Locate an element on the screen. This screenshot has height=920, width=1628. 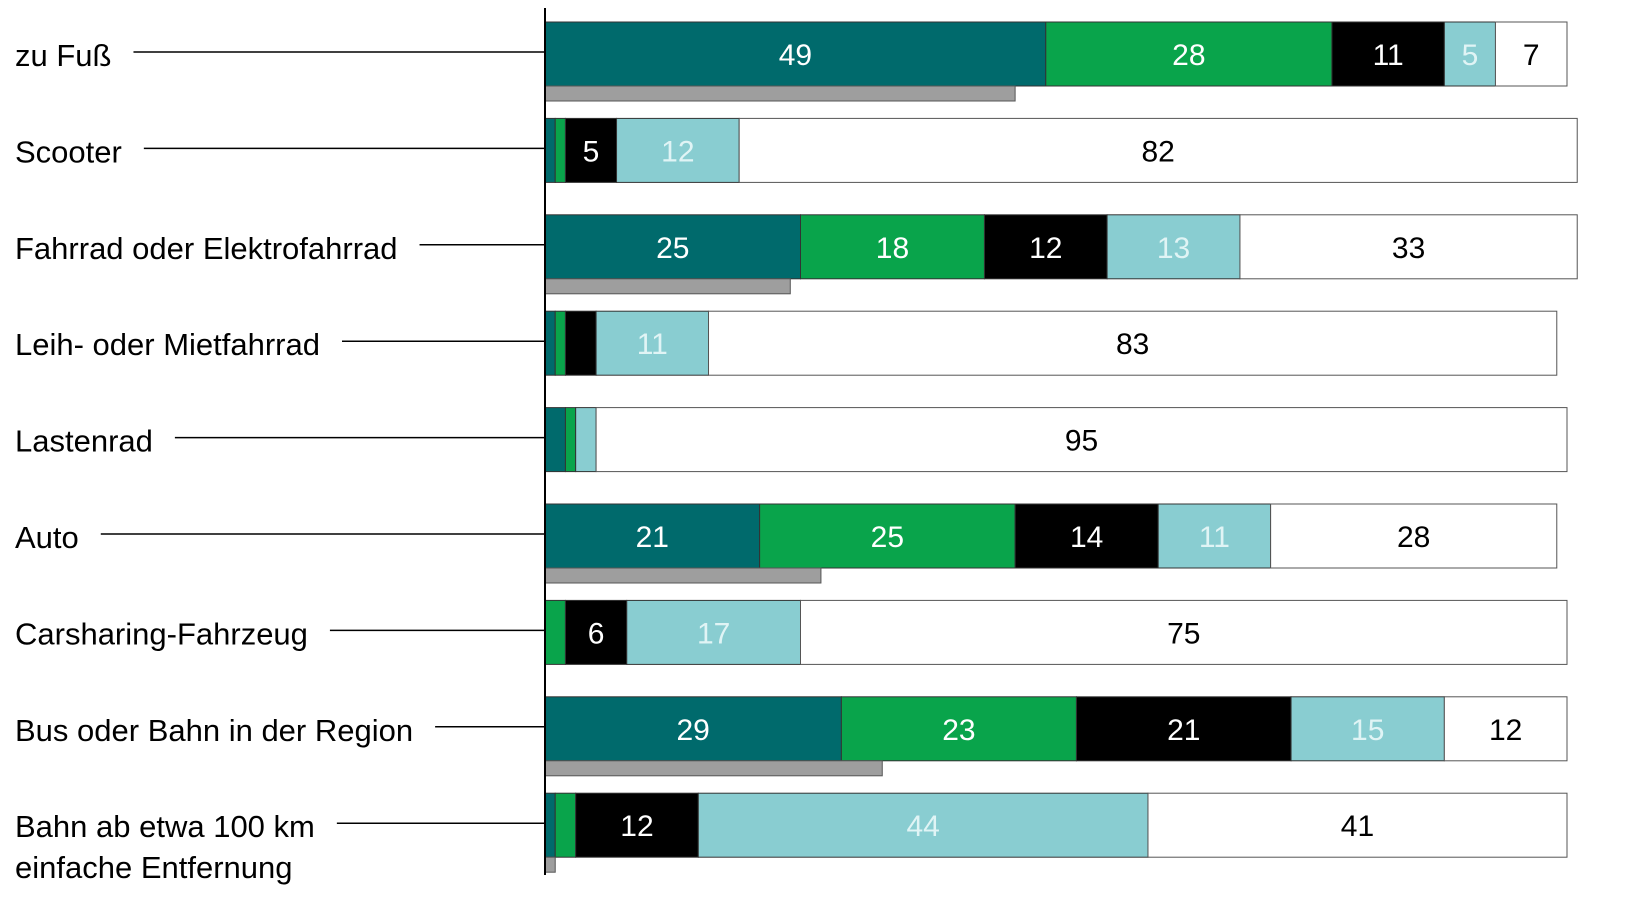
data-label: 15 is located at coordinates (1367, 730).